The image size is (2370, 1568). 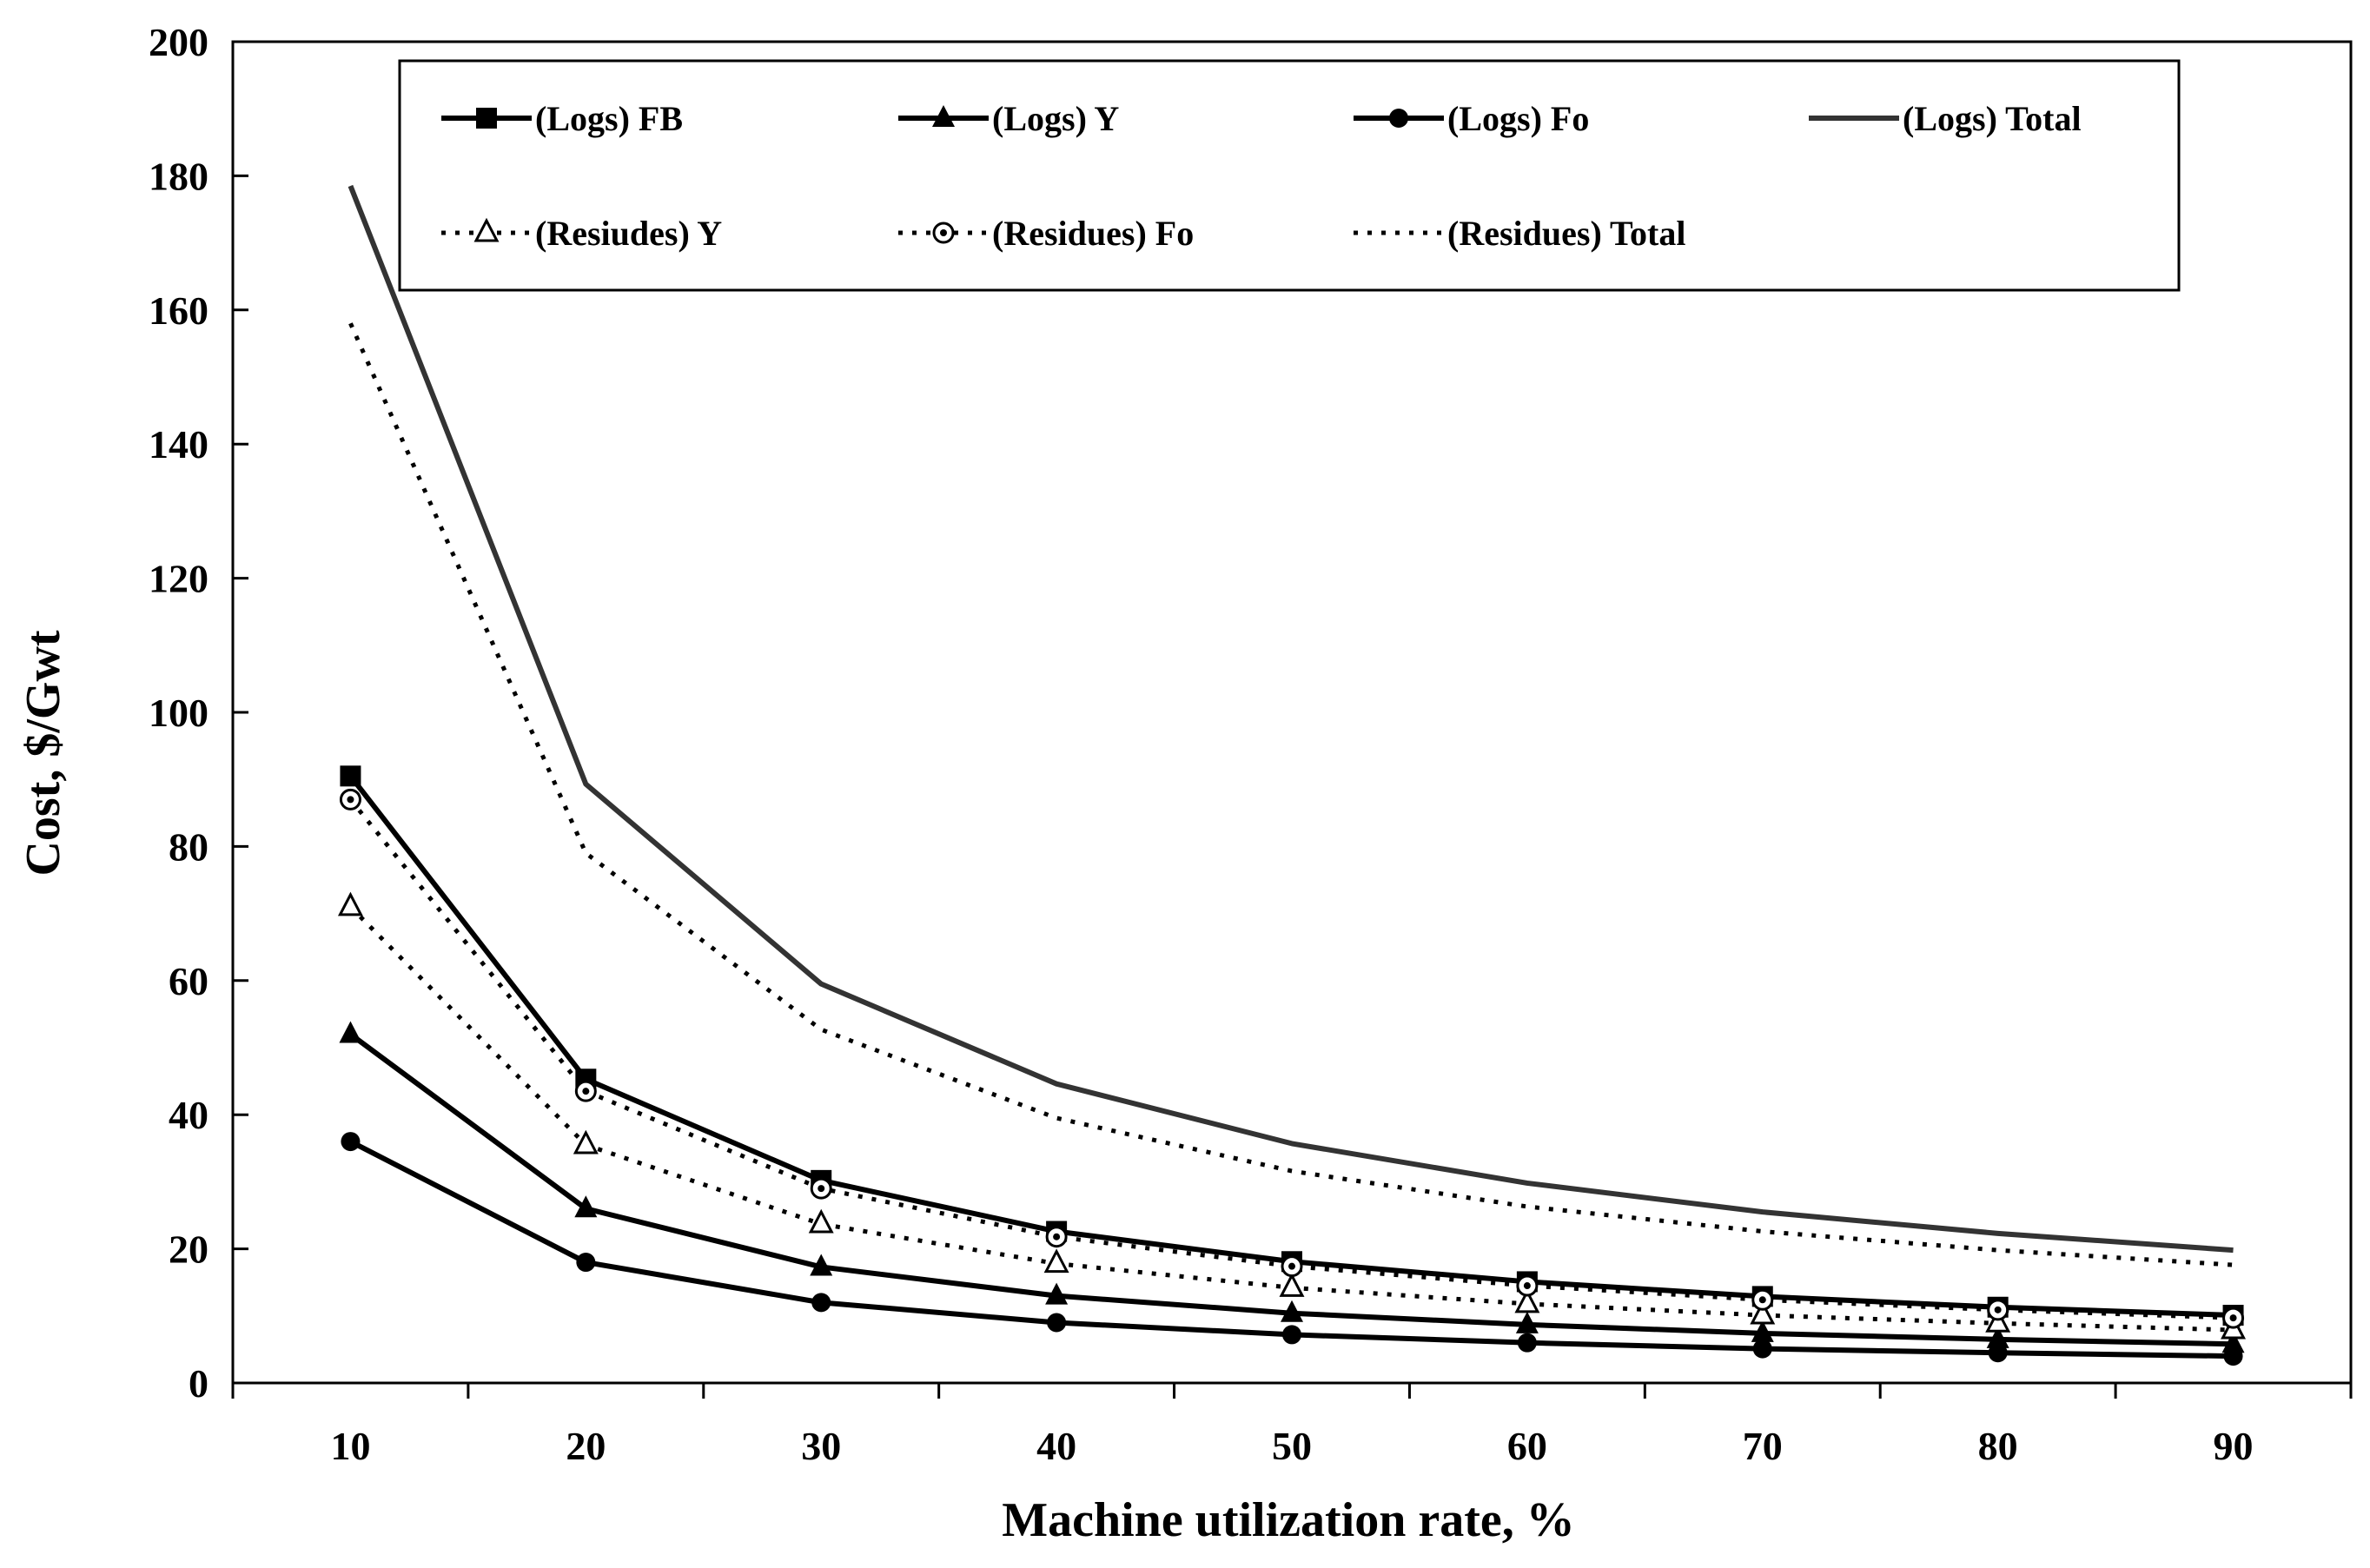 I want to click on y-tick-label: 160, so click(x=179, y=310).